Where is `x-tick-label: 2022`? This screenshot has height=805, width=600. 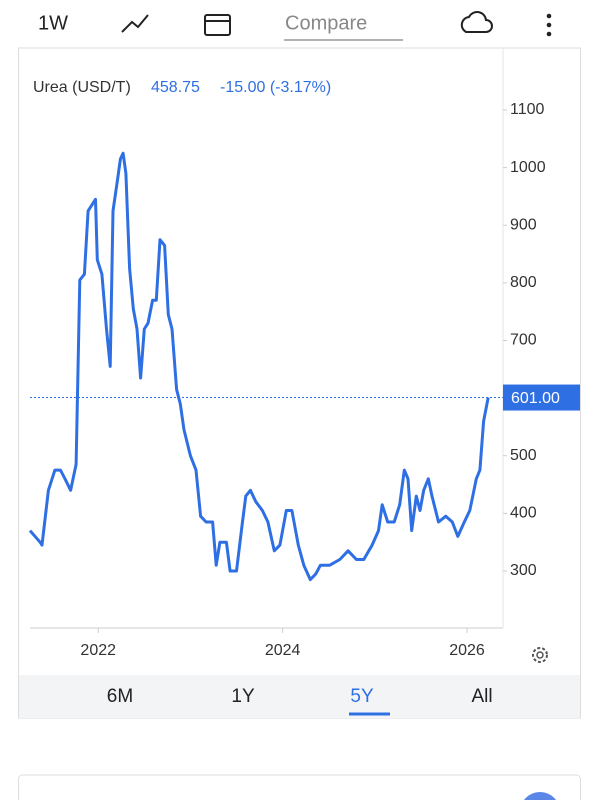 x-tick-label: 2022 is located at coordinates (98, 650).